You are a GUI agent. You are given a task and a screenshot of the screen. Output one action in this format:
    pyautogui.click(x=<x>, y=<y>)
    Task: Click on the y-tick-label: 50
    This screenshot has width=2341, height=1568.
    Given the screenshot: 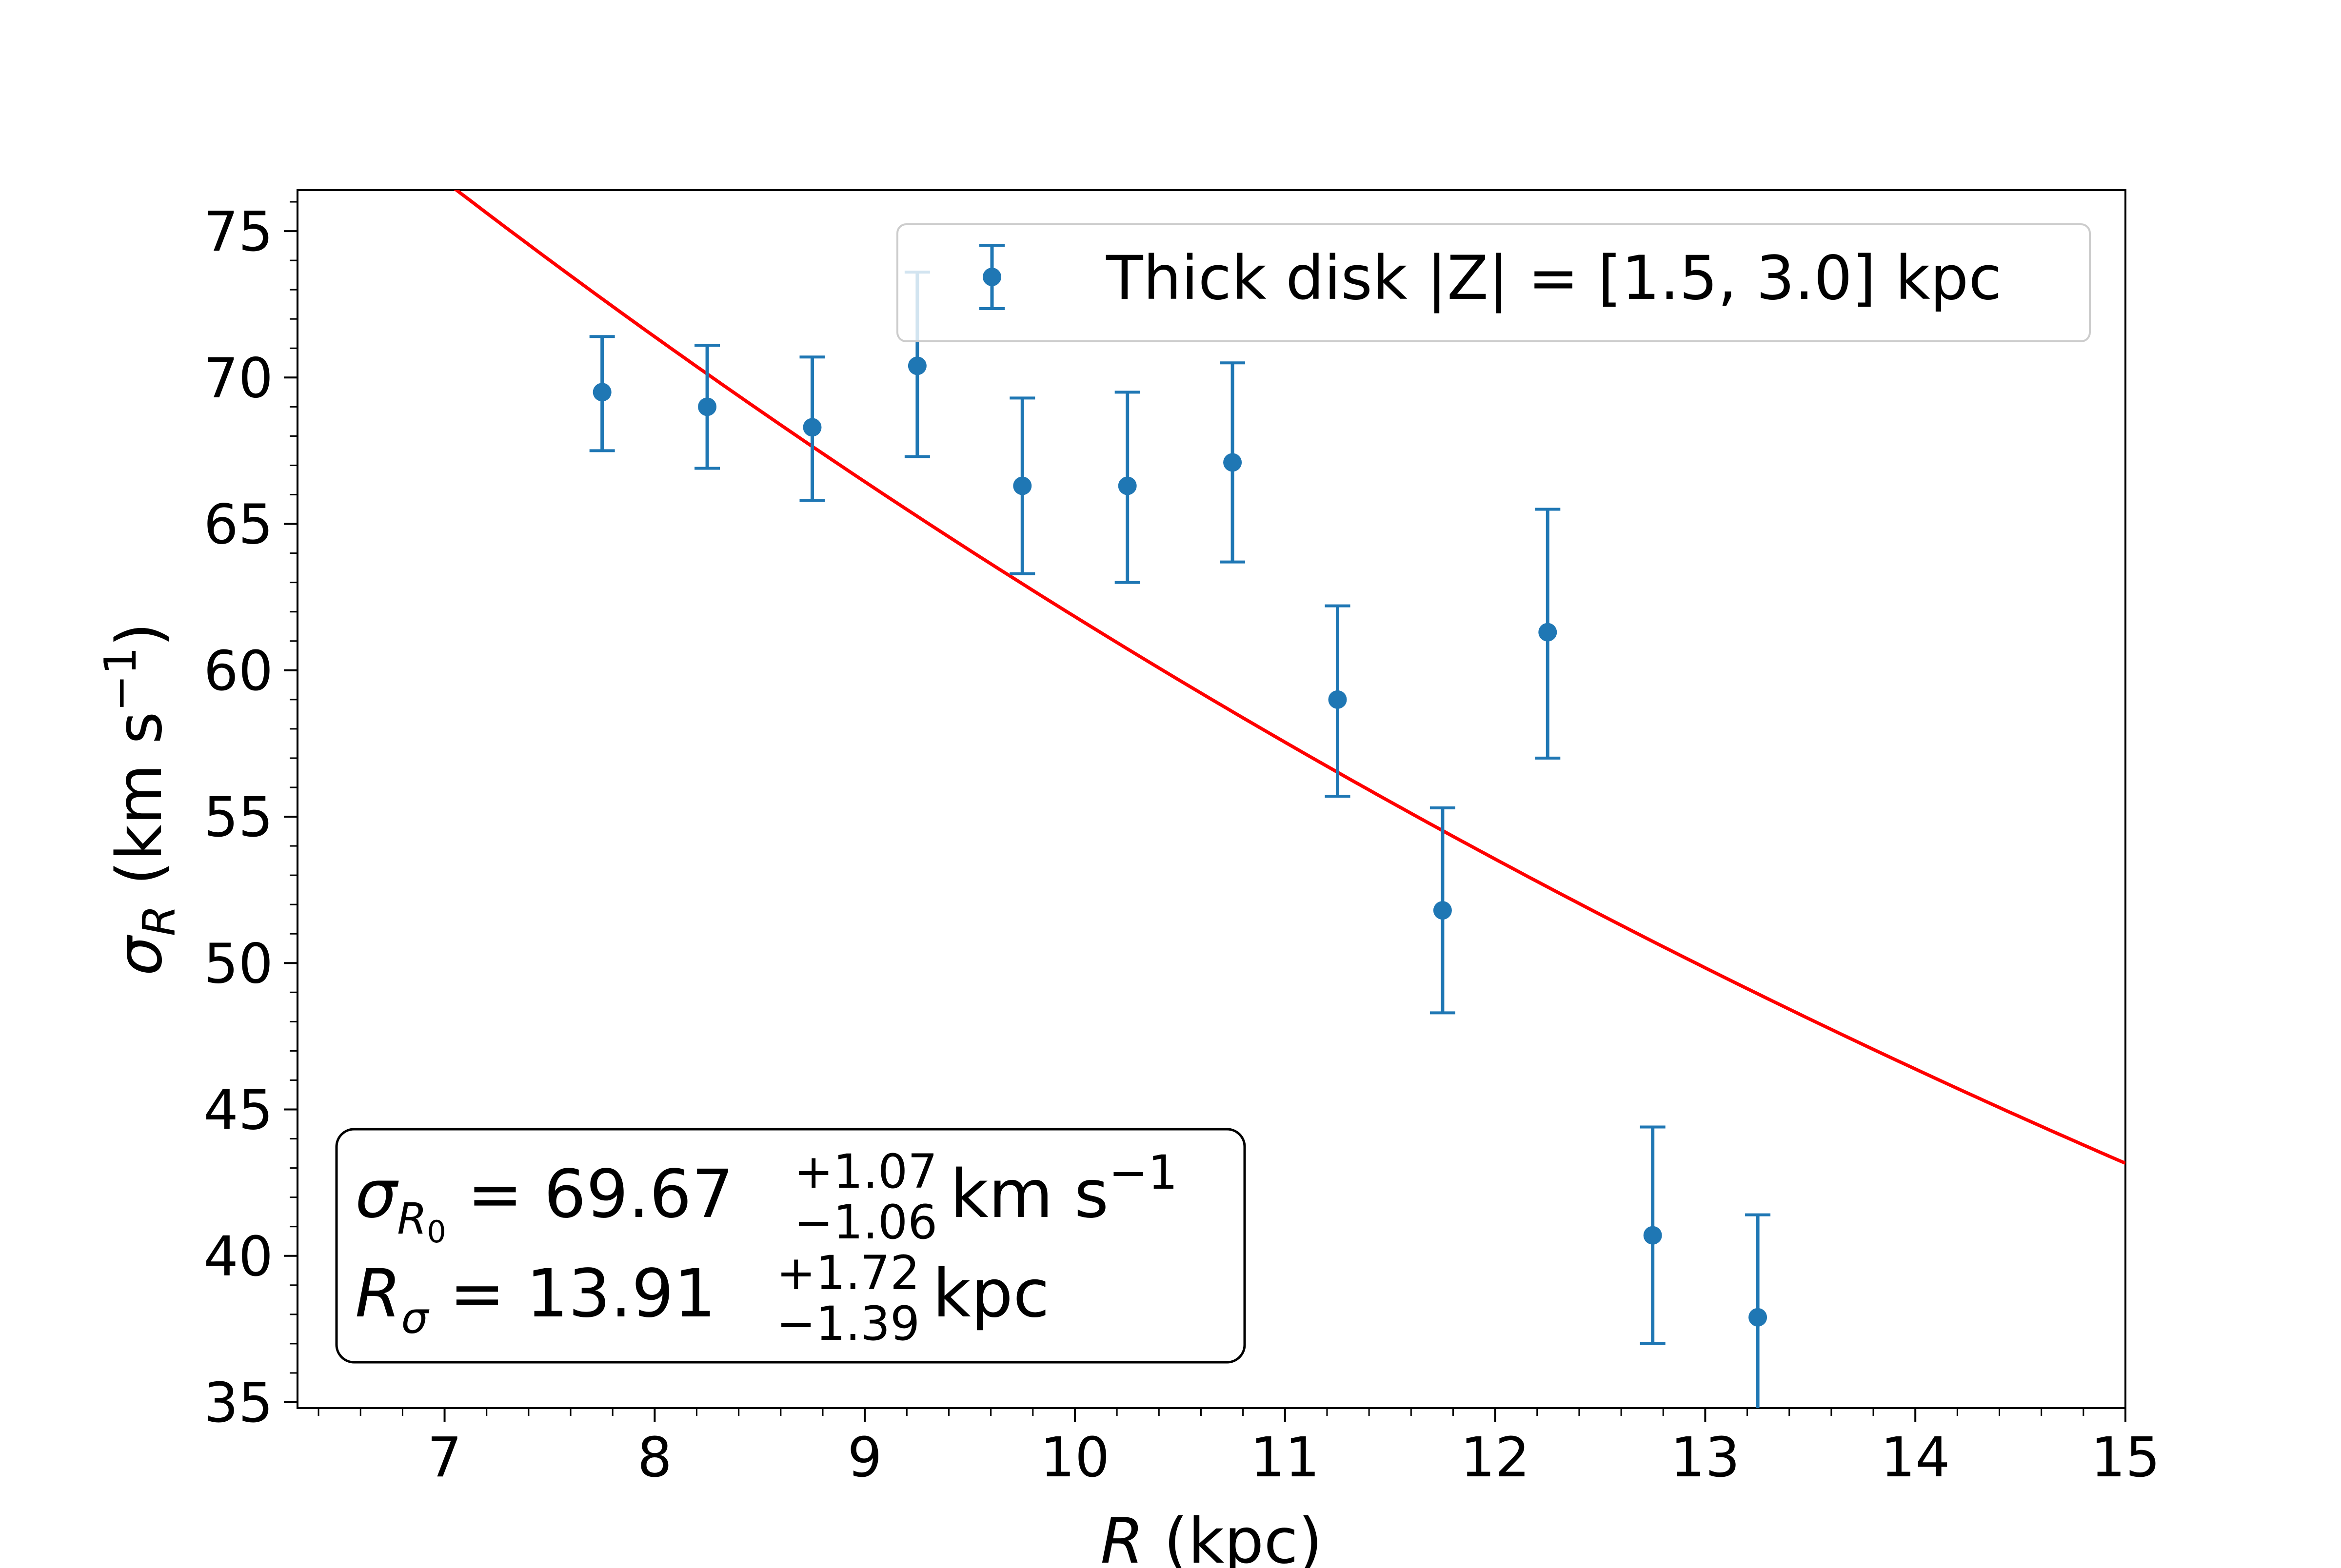 What is the action you would take?
    pyautogui.click(x=238, y=964)
    